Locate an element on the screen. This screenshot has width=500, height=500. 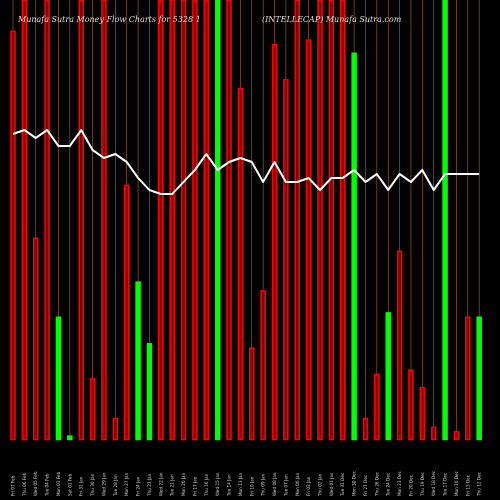
x-tick-label: Mon 03 Feb is located at coordinates (58, 483).